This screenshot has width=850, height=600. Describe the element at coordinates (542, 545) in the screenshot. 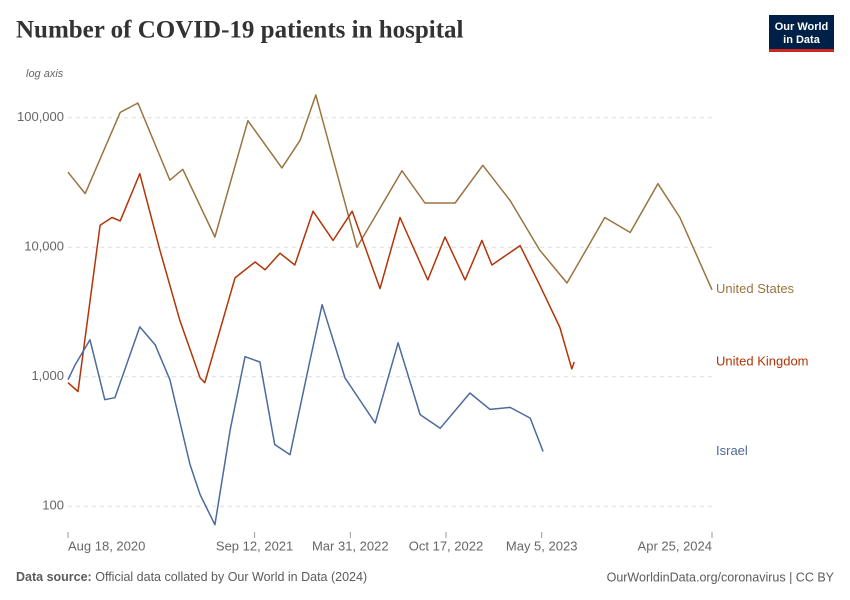

I see `x-tick-label: May 5, 2023` at that location.